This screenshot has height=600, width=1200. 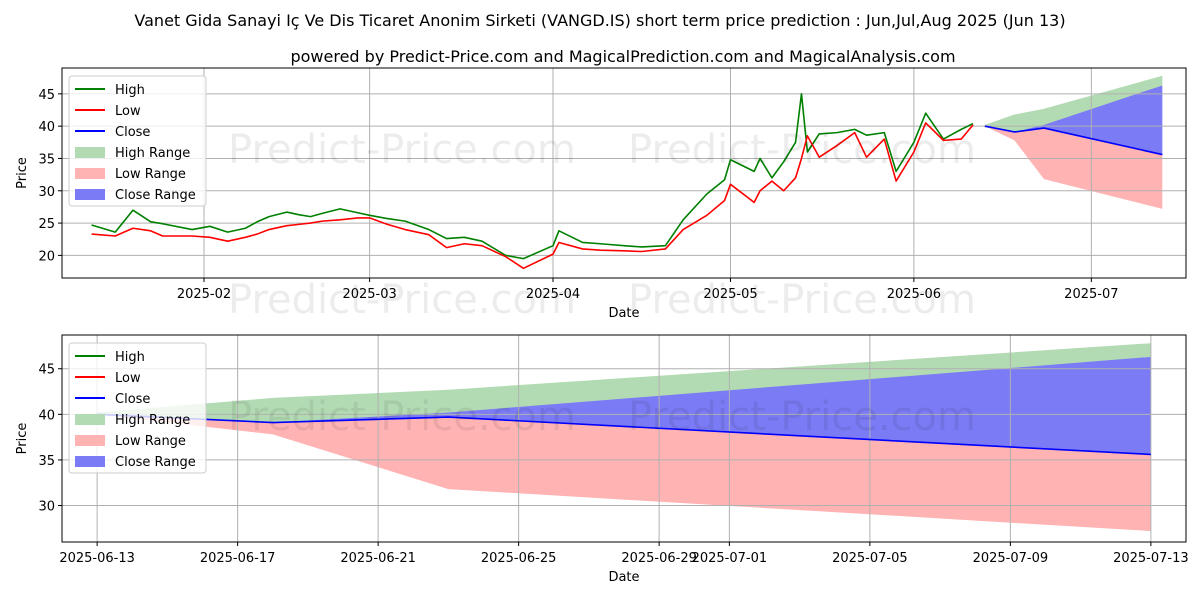 I want to click on chart2-x-tick-label: 2025-07-05, so click(x=870, y=558).